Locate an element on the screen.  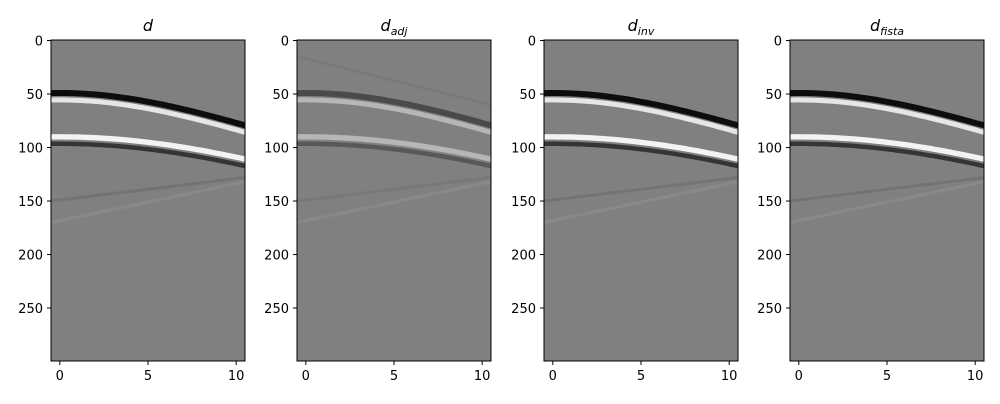
panel-title: d is located at coordinates (148, 25).